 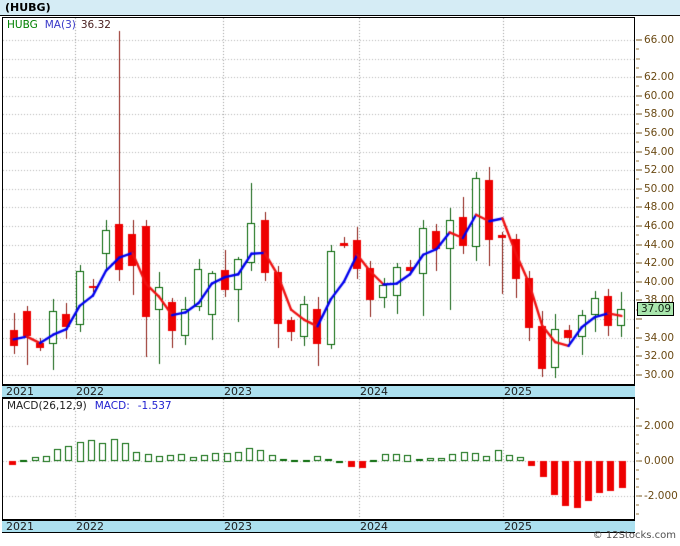 What do you see at coordinates (28, 7) in the screenshot?
I see `page-title: (HUBG)` at bounding box center [28, 7].